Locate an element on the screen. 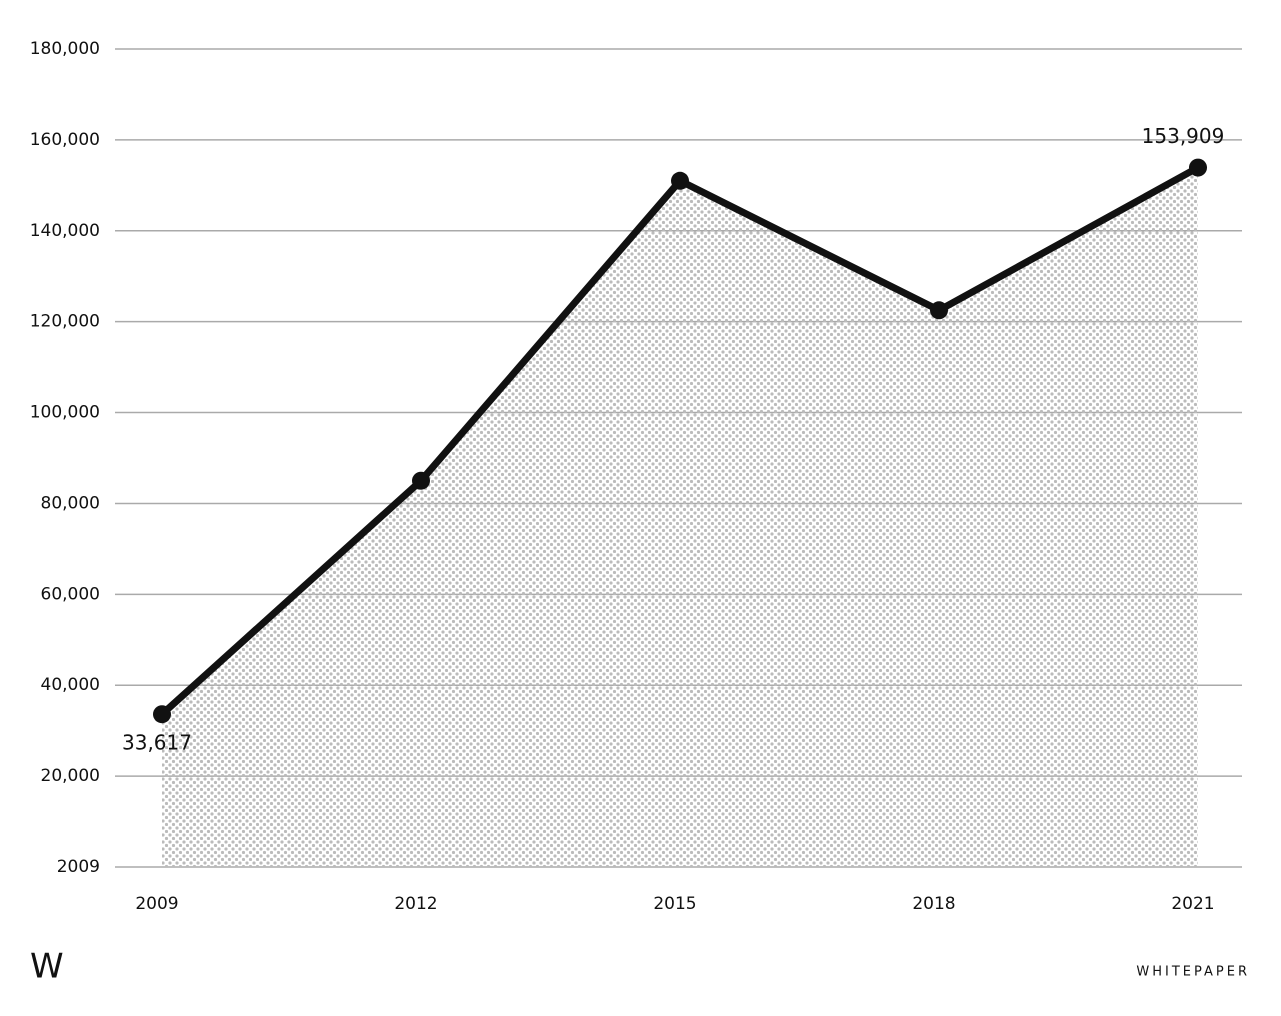 Image resolution: width=1281 pixels, height=1016 pixels. logo: W is located at coordinates (47, 967).